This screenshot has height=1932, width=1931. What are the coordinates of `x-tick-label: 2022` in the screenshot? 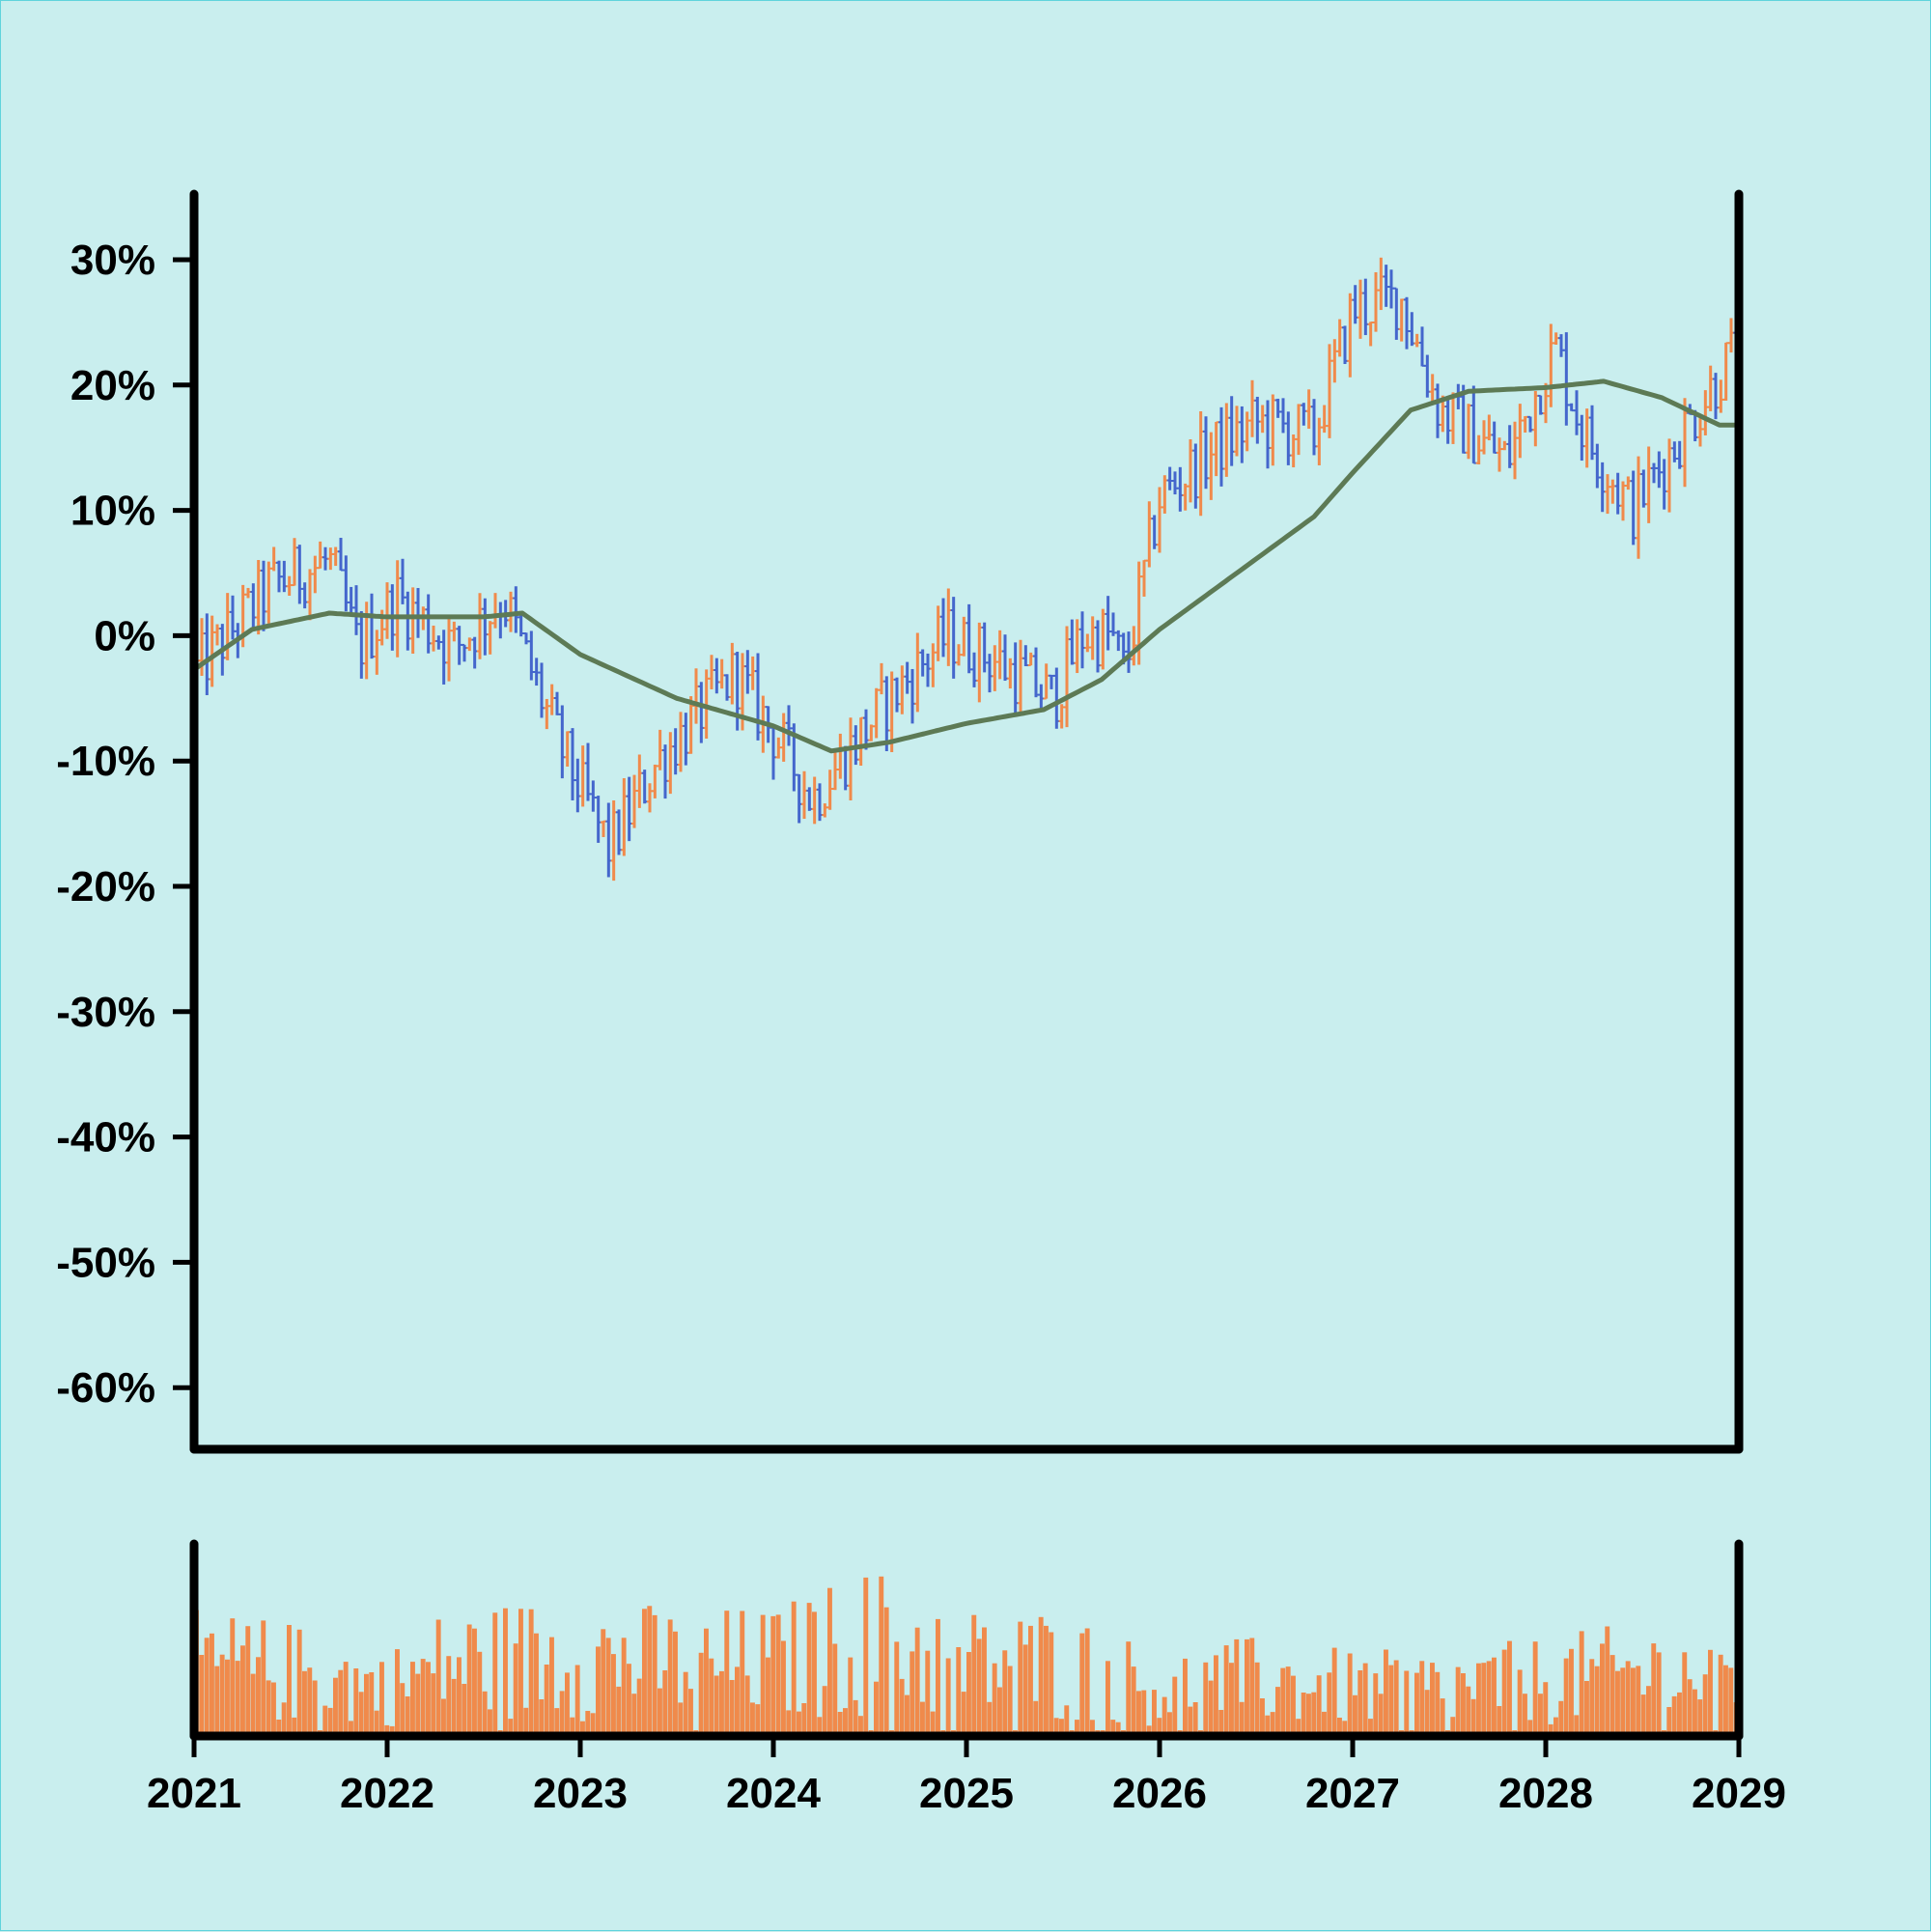 It's located at (387, 1794).